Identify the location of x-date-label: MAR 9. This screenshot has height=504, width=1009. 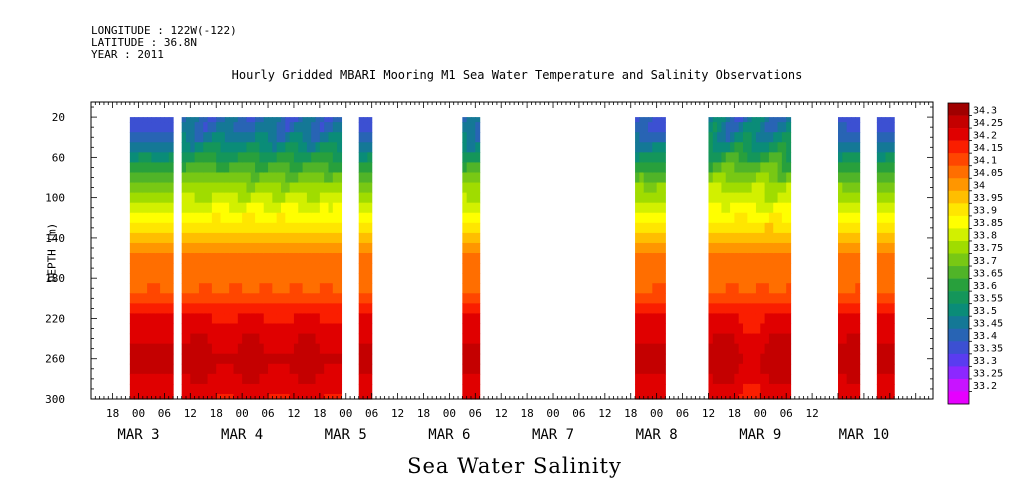
(760, 435).